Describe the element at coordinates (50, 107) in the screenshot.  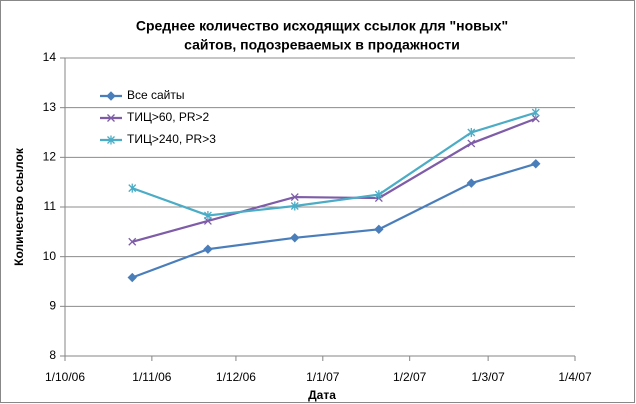
I see `y-tick-label: 13` at that location.